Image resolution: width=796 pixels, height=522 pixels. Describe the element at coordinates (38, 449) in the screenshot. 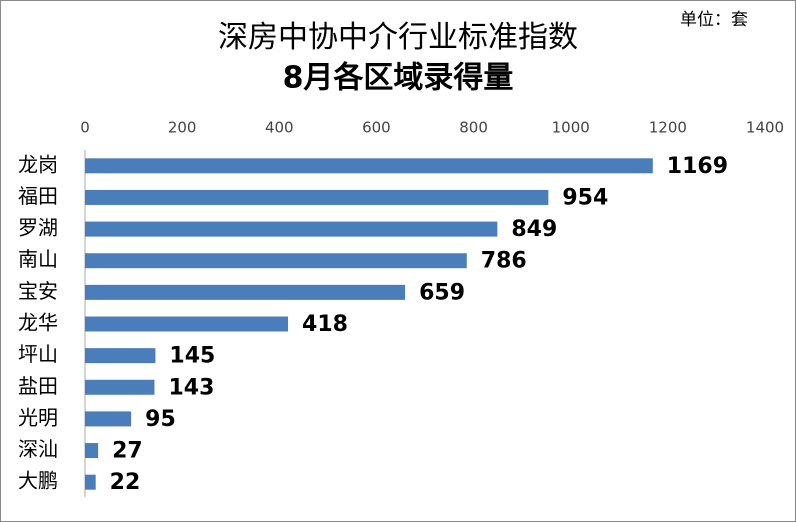

I see `y-tick-label: 深汕` at that location.